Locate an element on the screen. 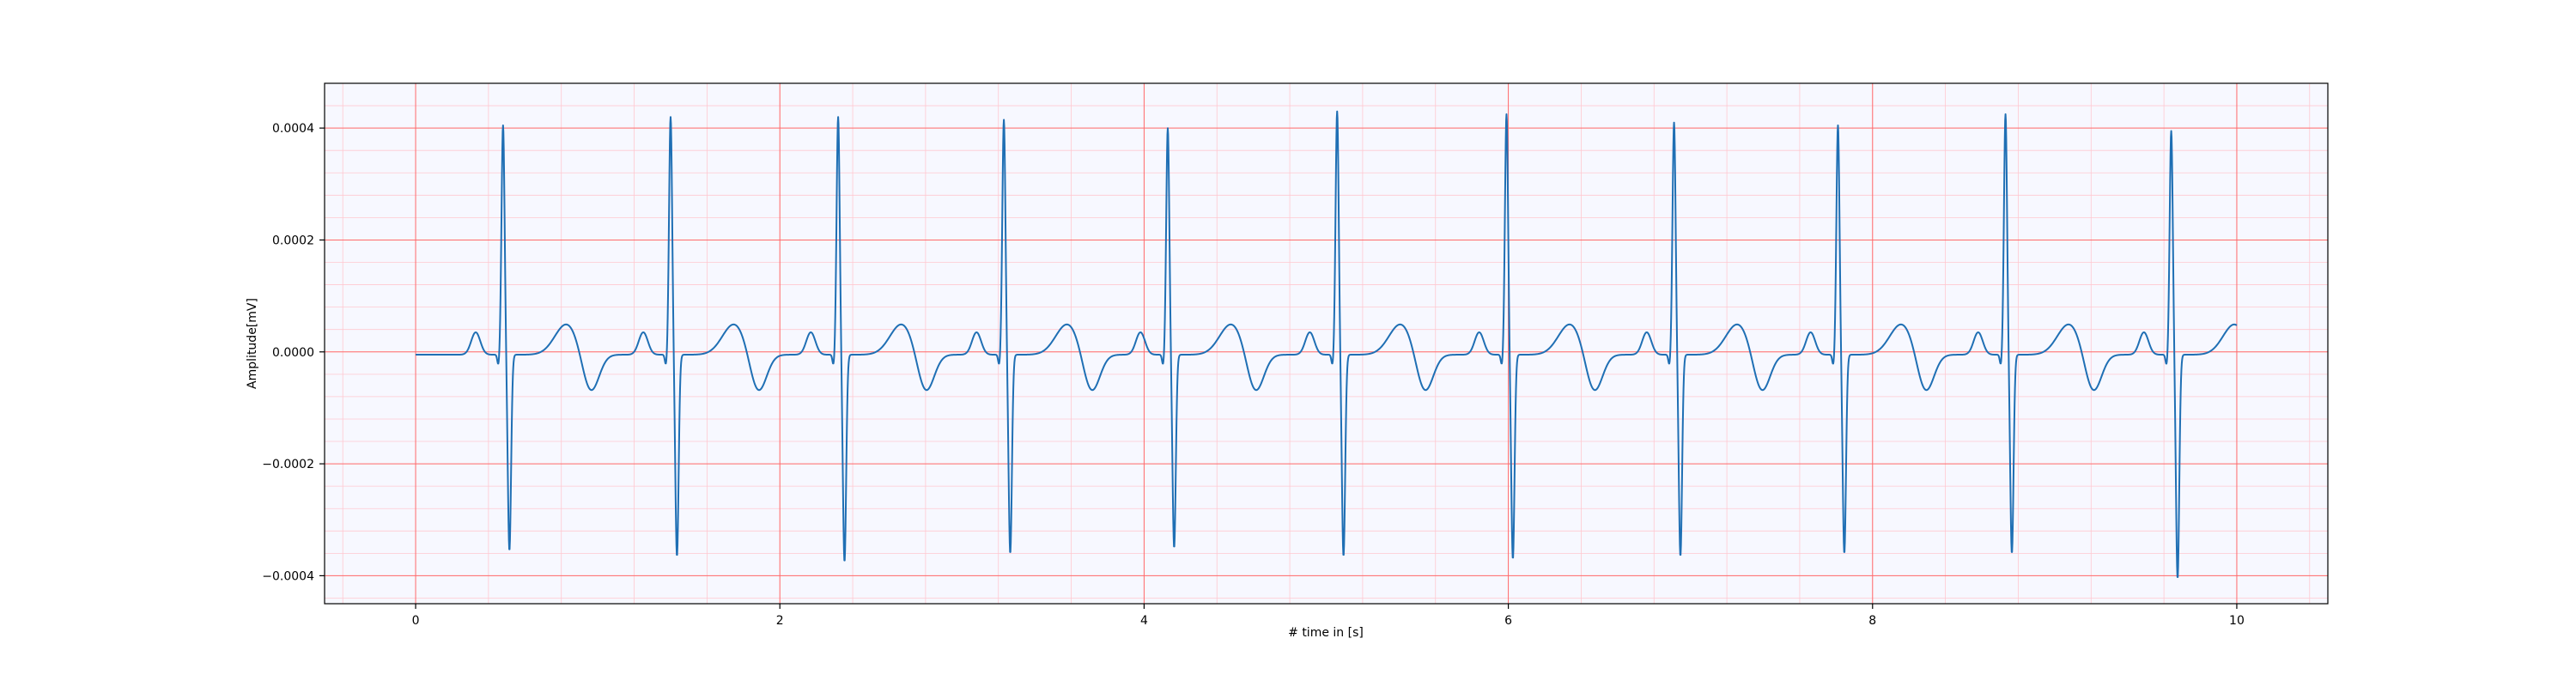  y-tick-label: 0.0002 is located at coordinates (293, 240).